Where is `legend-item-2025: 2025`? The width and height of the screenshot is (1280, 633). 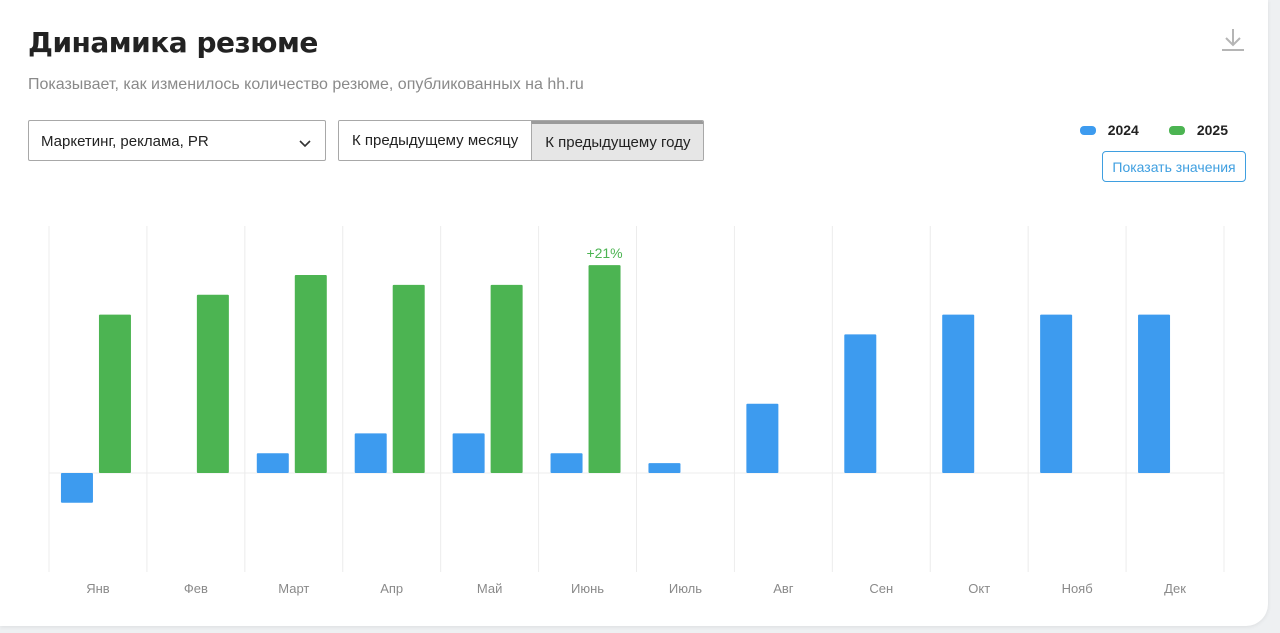 legend-item-2025: 2025 is located at coordinates (1198, 130).